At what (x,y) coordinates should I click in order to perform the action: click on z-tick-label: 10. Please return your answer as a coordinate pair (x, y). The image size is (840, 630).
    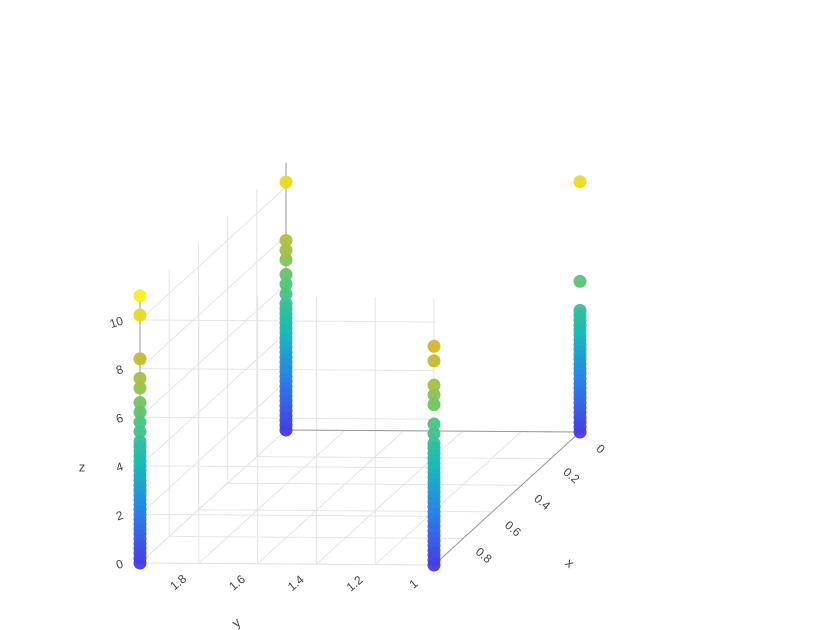
    Looking at the image, I should click on (116, 322).